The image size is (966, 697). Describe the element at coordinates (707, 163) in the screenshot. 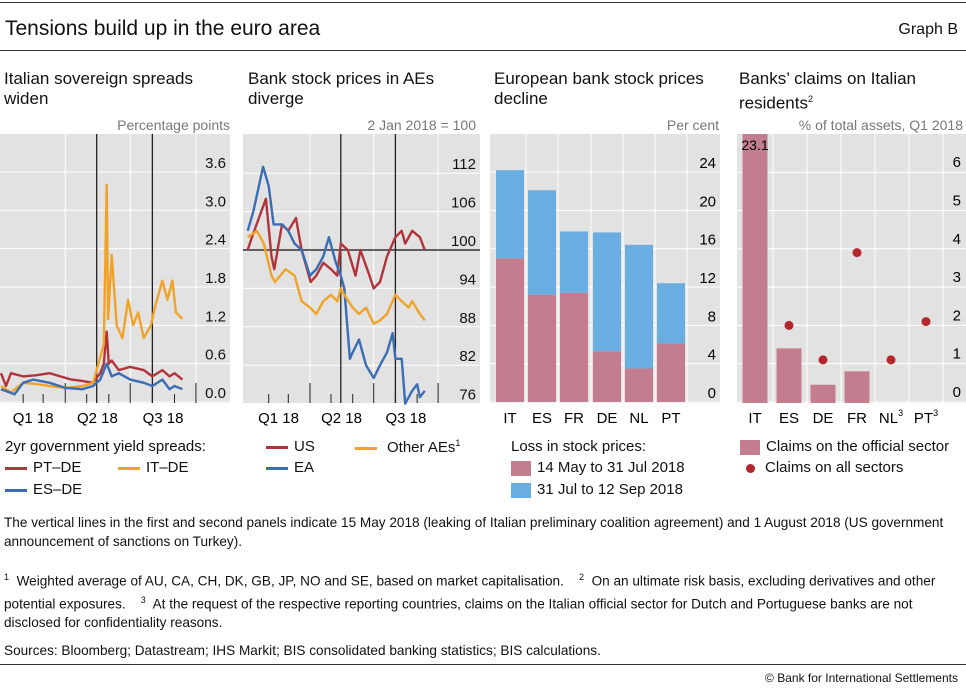

I see `y-tick-label: 24` at that location.